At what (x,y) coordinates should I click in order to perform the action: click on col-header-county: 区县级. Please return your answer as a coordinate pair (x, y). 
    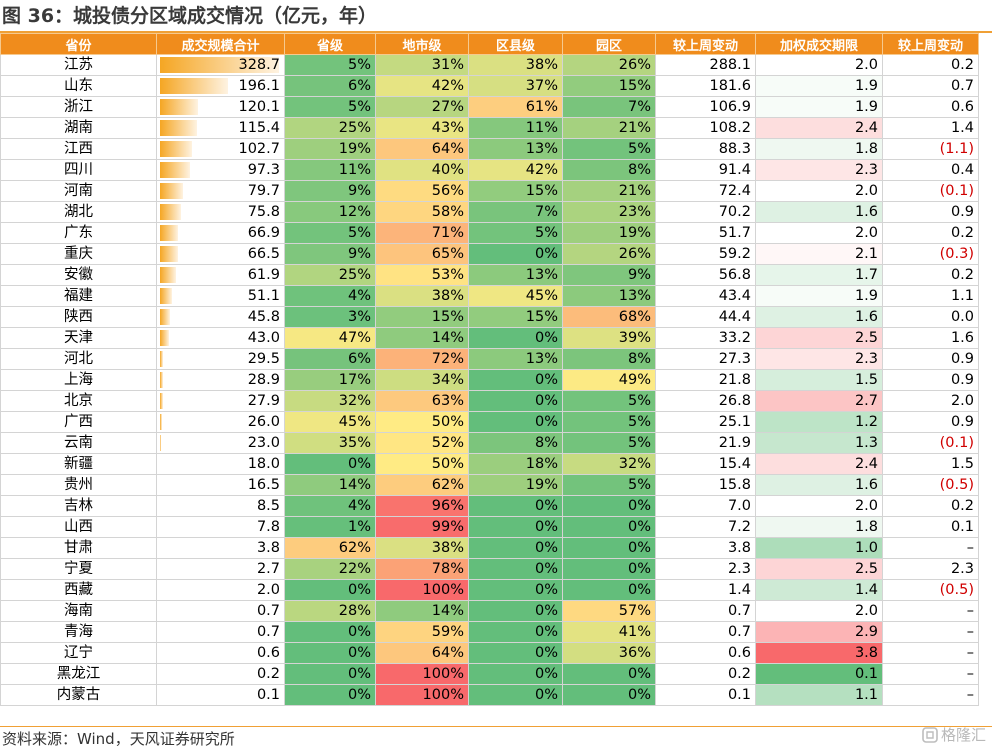
    Looking at the image, I should click on (515, 44).